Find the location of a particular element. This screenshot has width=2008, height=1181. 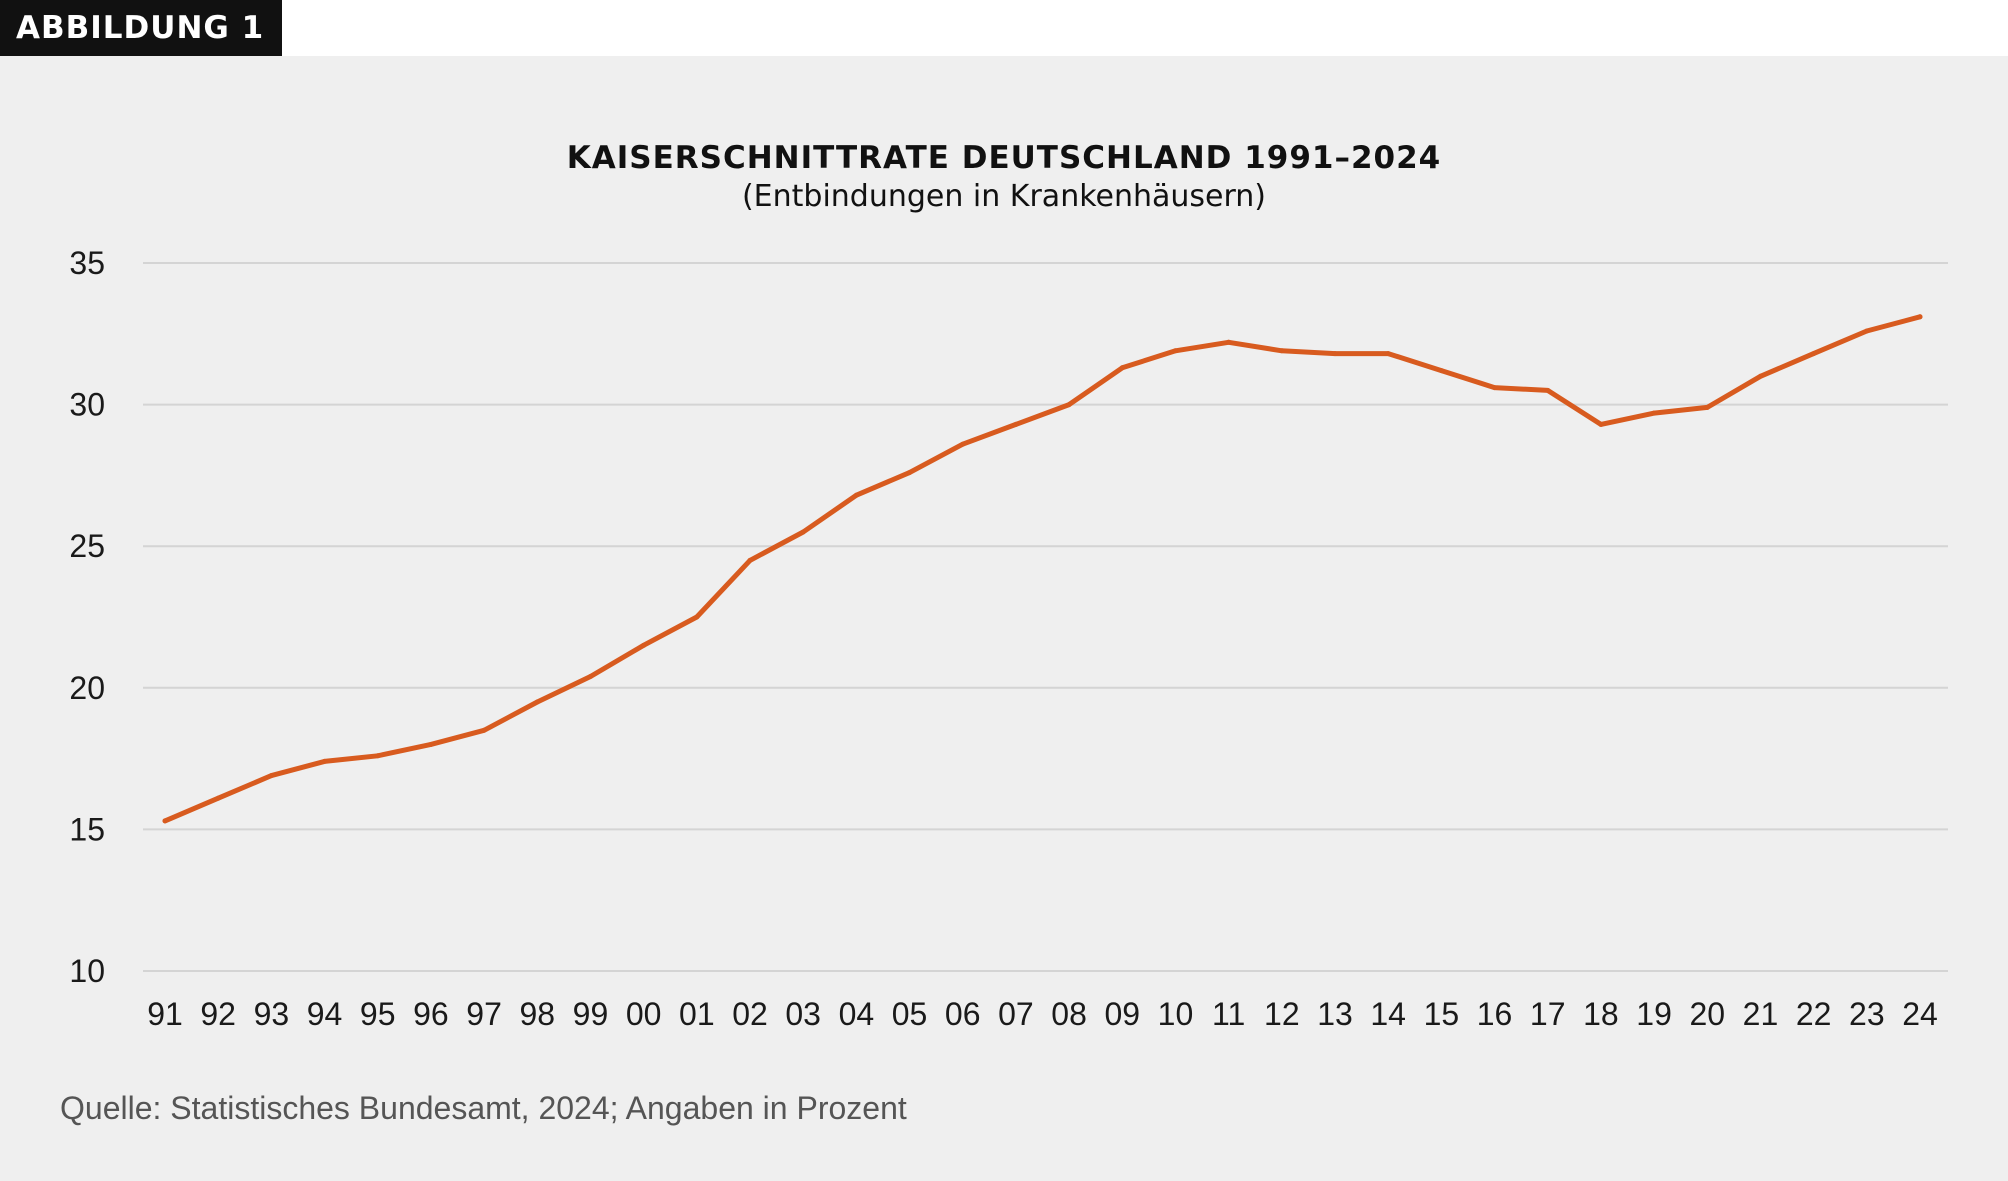

x-tick-label: 19 is located at coordinates (1654, 1014).